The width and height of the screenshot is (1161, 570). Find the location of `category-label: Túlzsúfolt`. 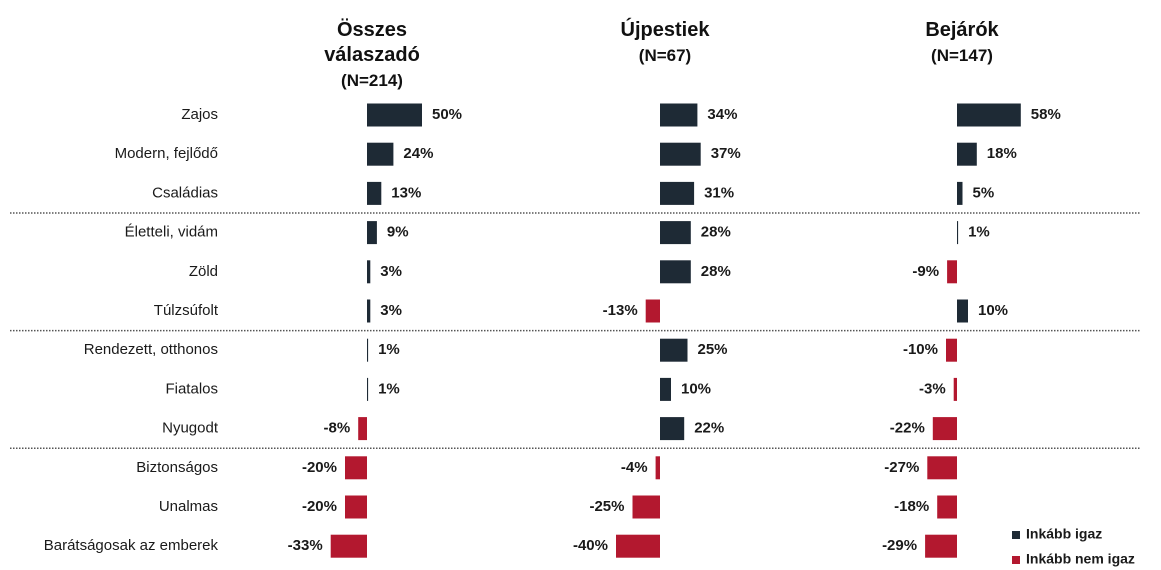

category-label: Túlzsúfolt is located at coordinates (186, 310).